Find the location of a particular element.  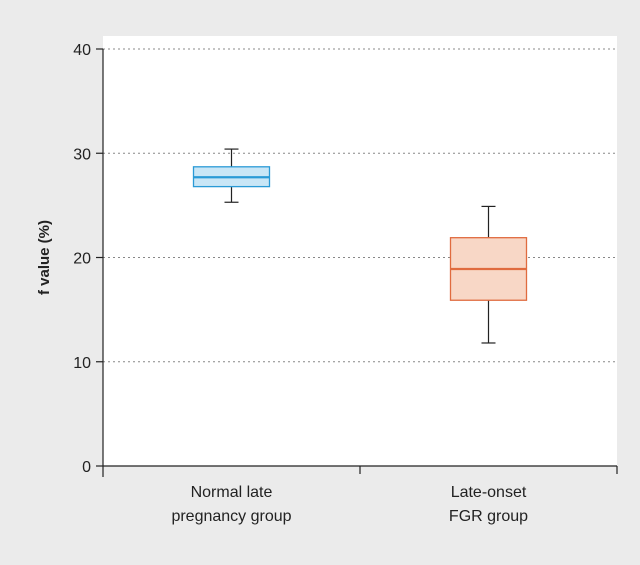

category-label: pregnancy group is located at coordinates (231, 516).